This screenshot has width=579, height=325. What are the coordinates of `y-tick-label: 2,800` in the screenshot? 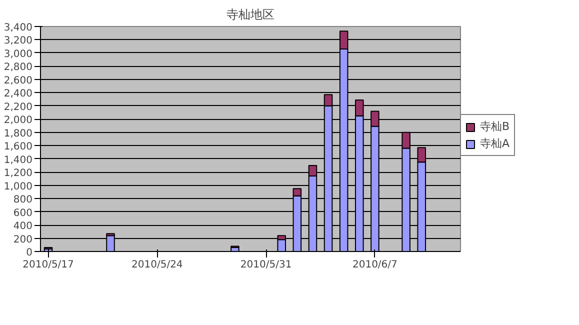 It's located at (18, 68).